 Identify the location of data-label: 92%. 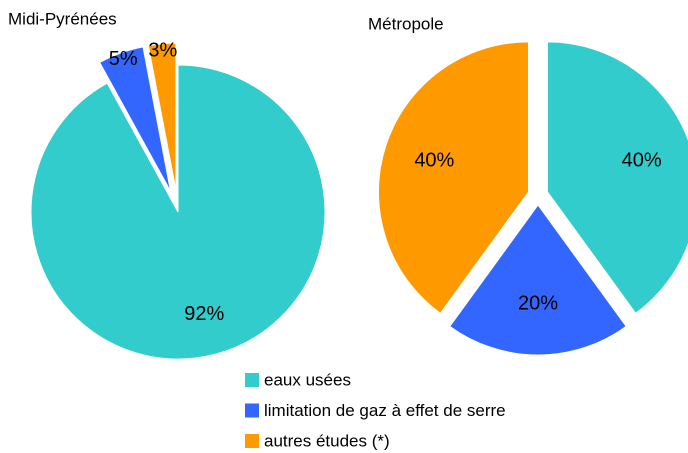
(204, 314).